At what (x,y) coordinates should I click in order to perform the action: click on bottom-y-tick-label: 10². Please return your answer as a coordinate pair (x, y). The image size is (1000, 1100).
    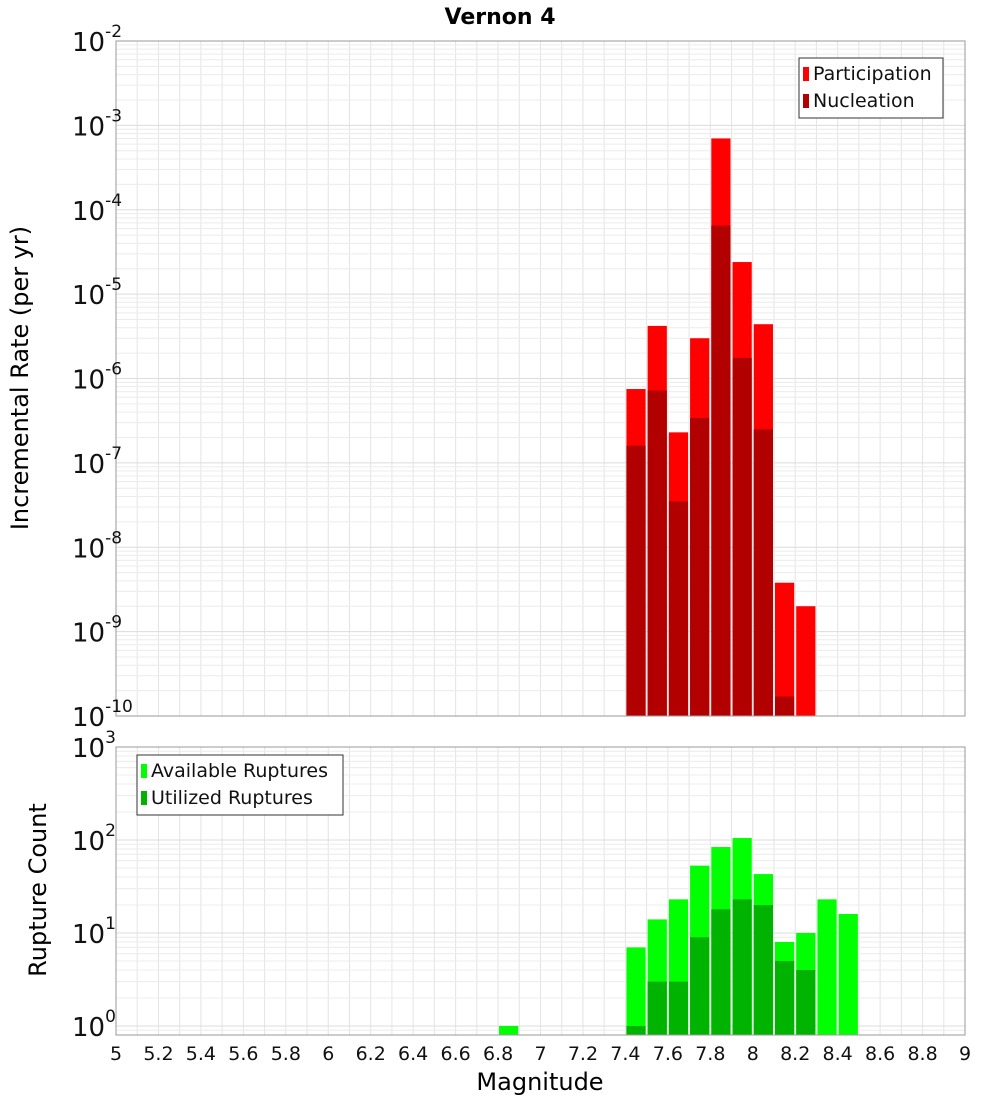
    Looking at the image, I should click on (94, 839).